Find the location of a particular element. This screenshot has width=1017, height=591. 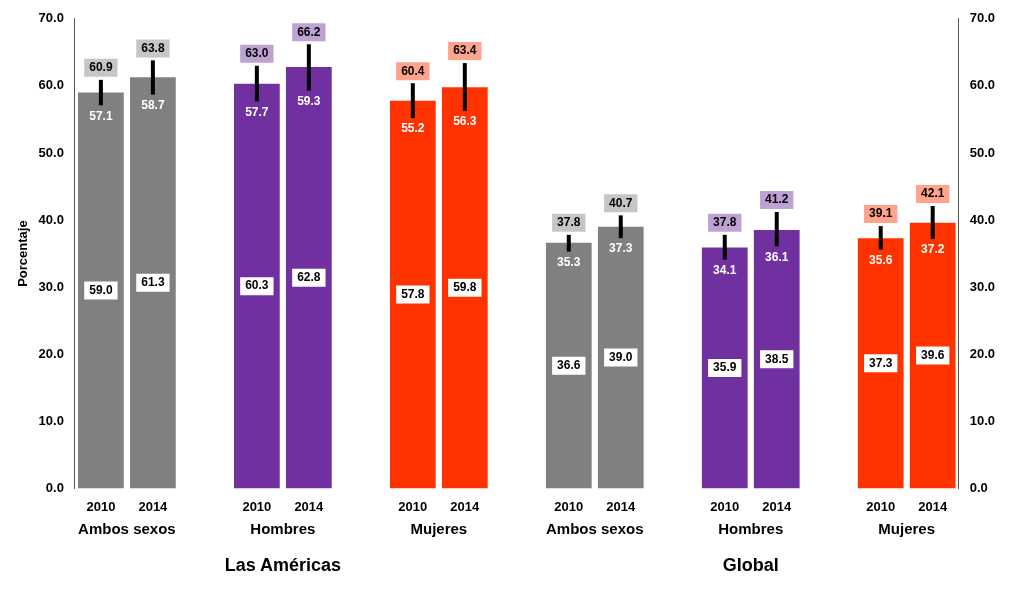

y-axis-title: Porcentaje is located at coordinates (23, 253).